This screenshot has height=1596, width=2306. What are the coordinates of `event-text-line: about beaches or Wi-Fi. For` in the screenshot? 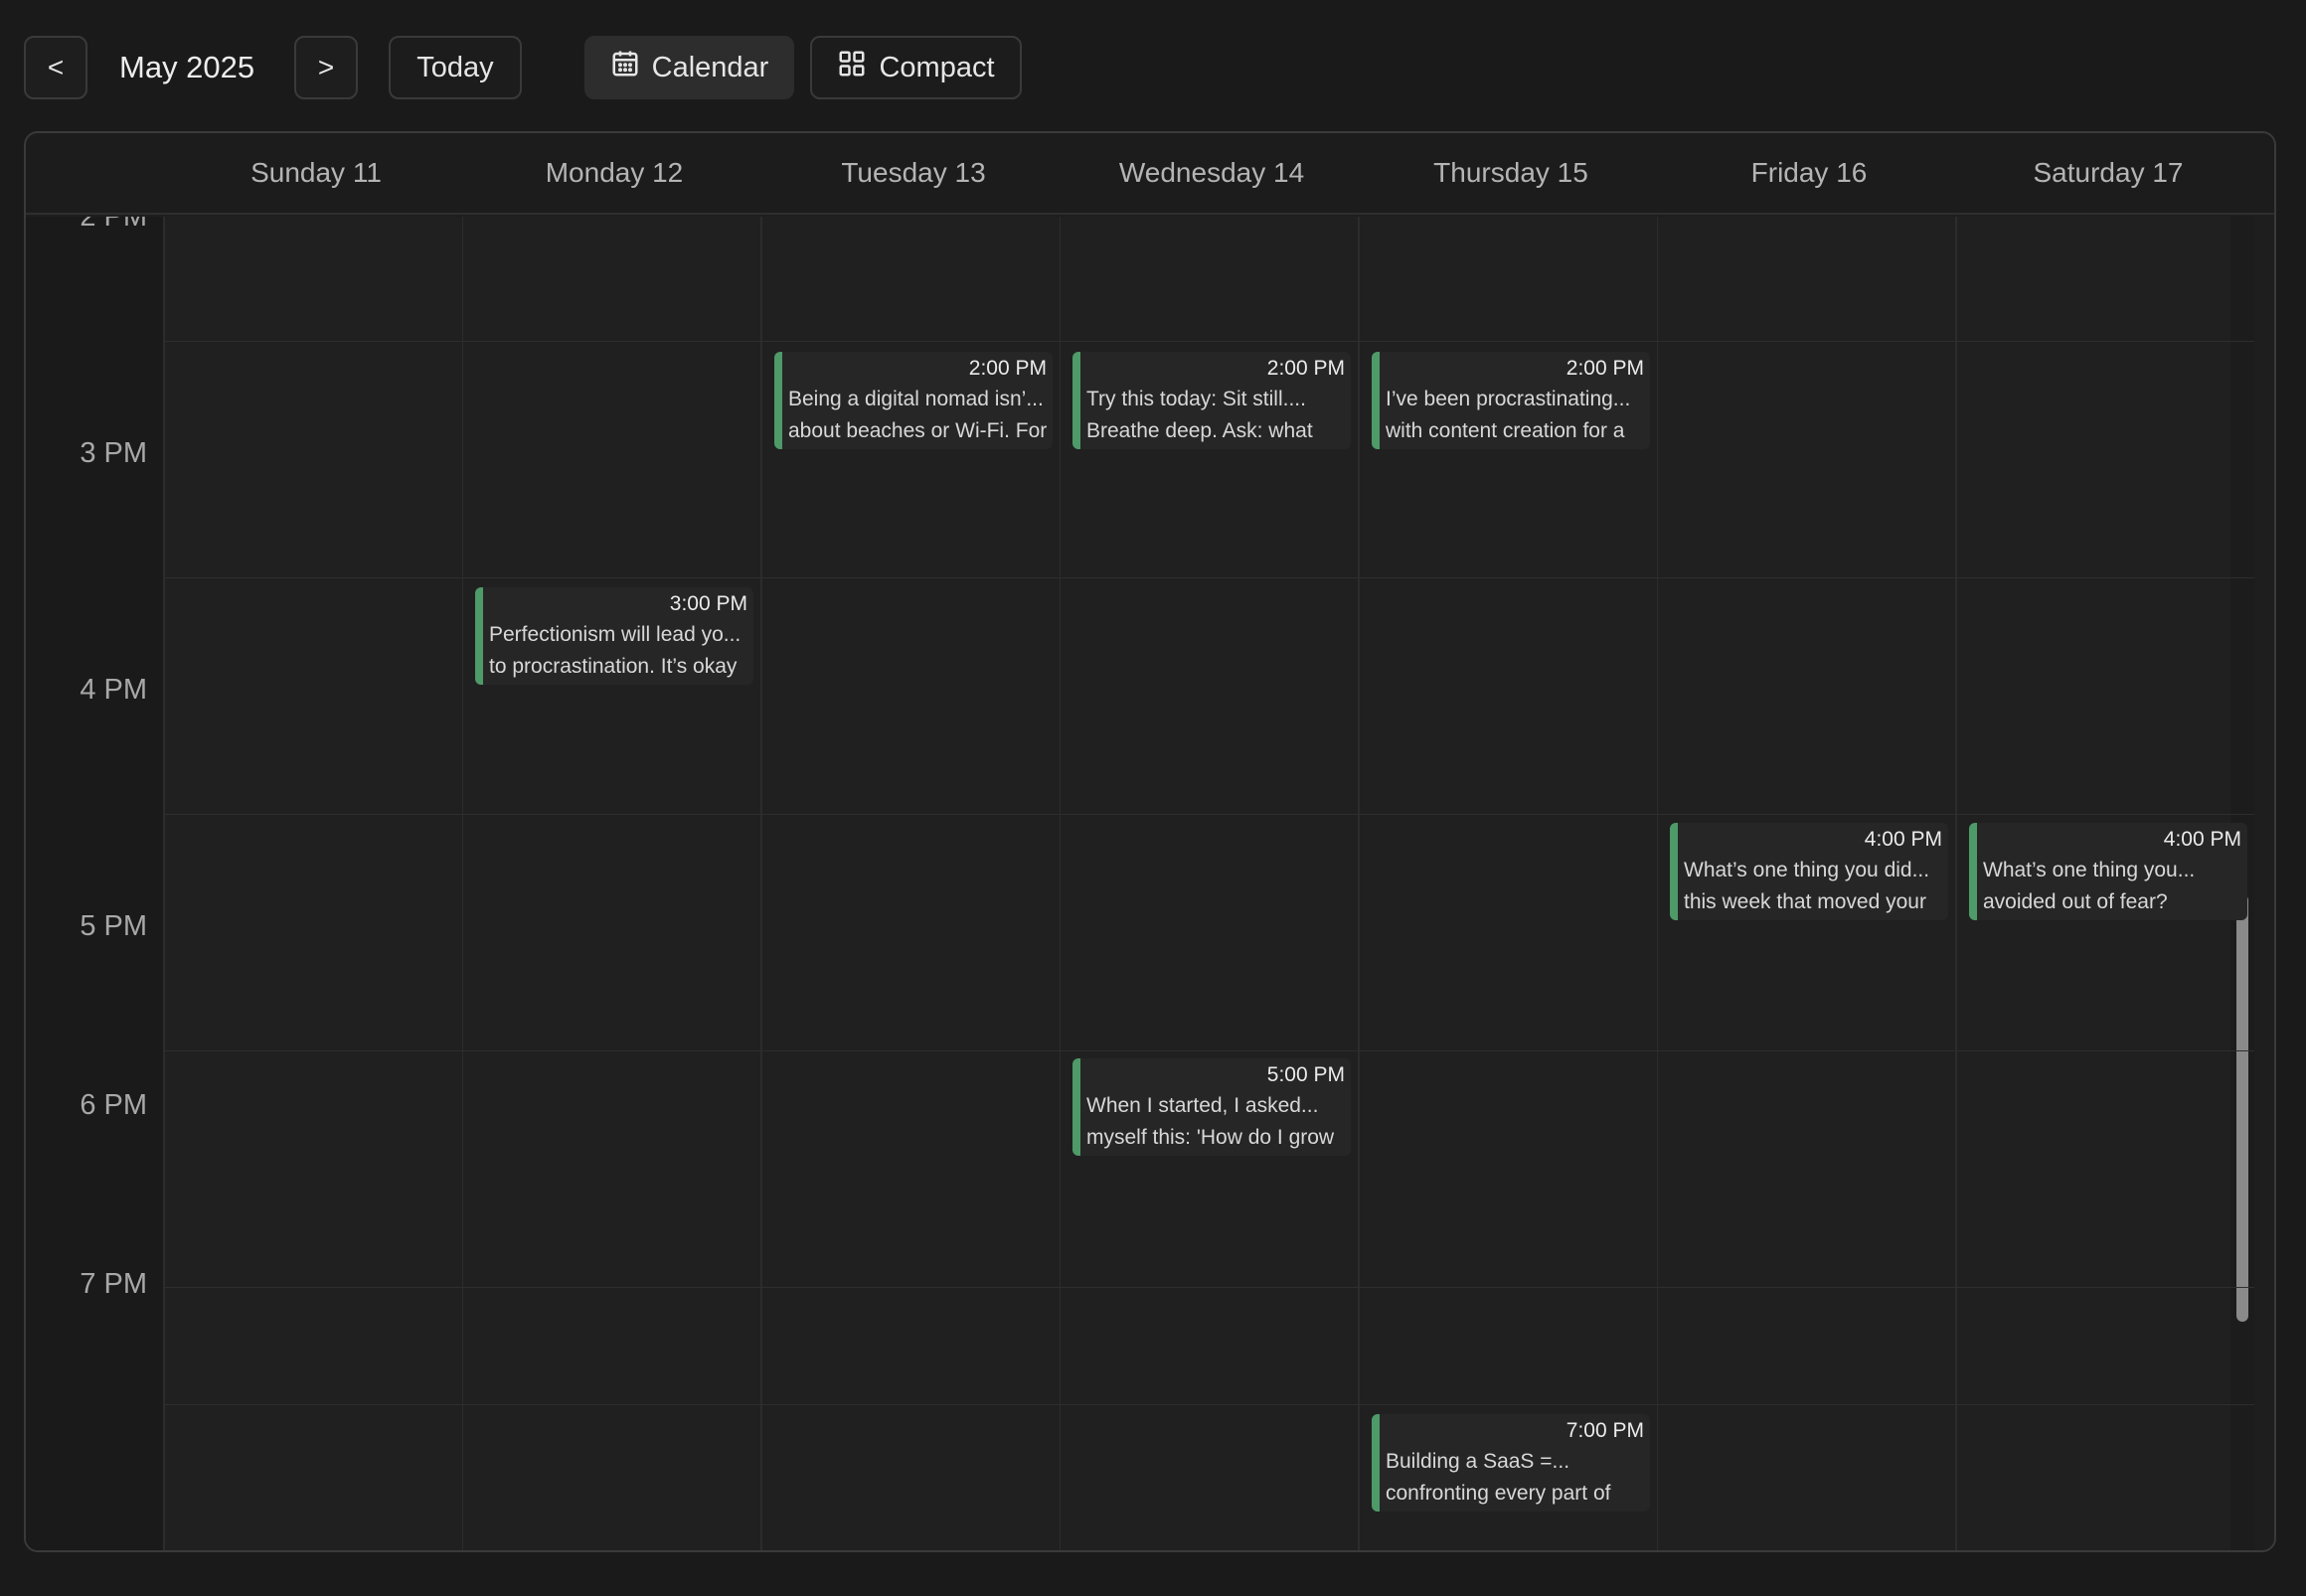 It's located at (917, 430).